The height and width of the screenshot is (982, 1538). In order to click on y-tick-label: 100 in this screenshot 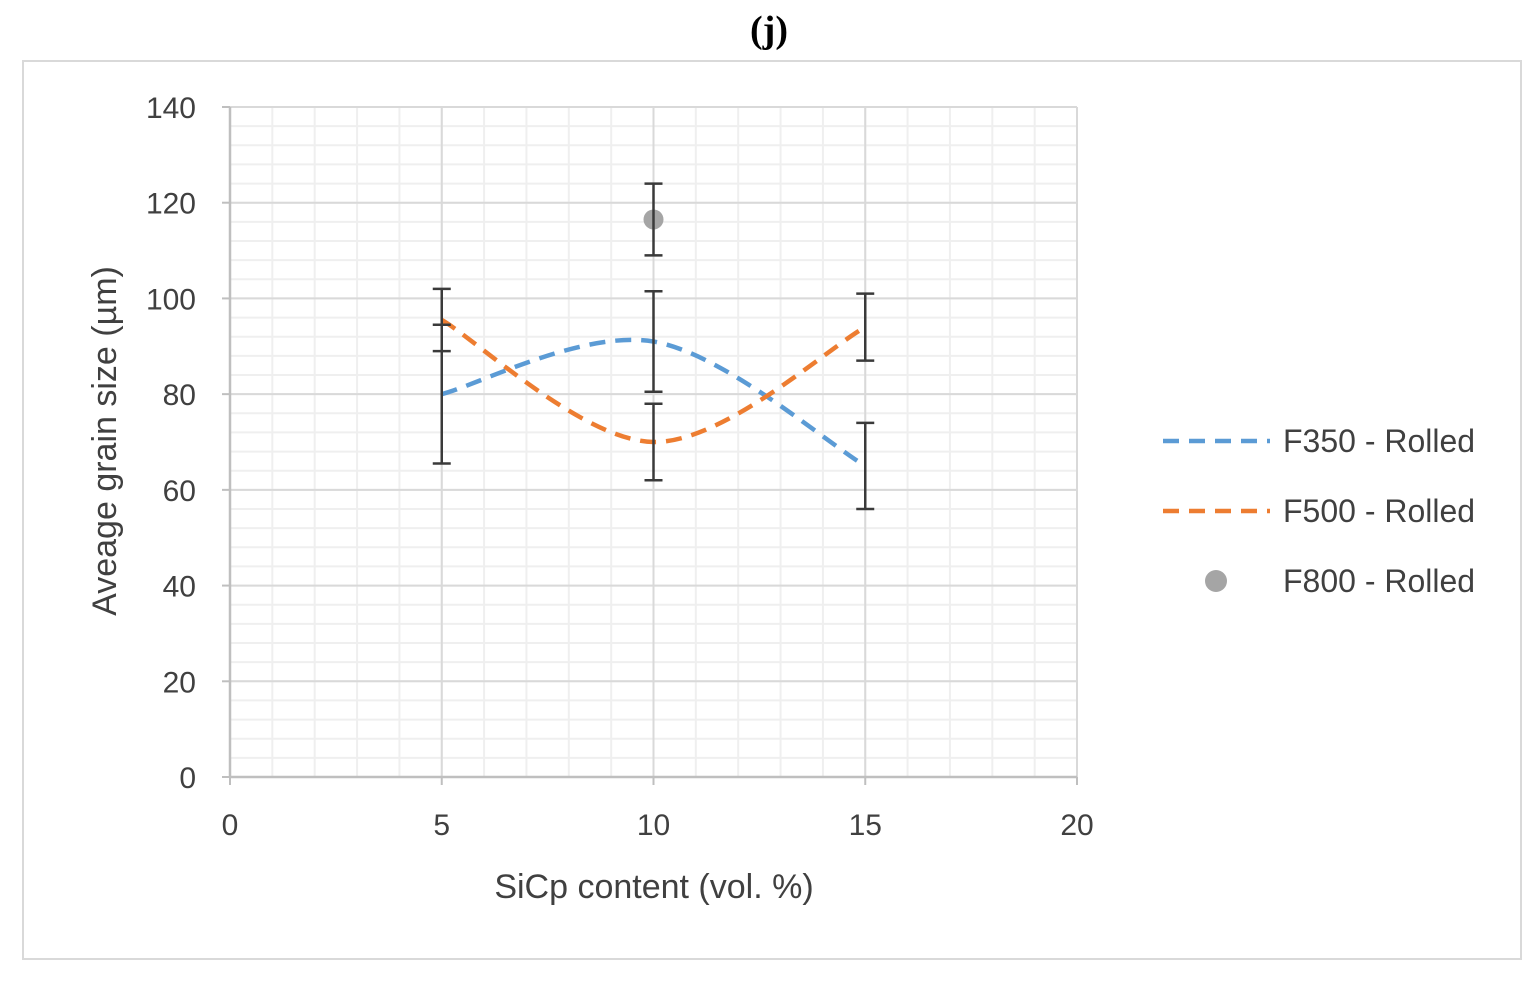, I will do `click(171, 299)`.